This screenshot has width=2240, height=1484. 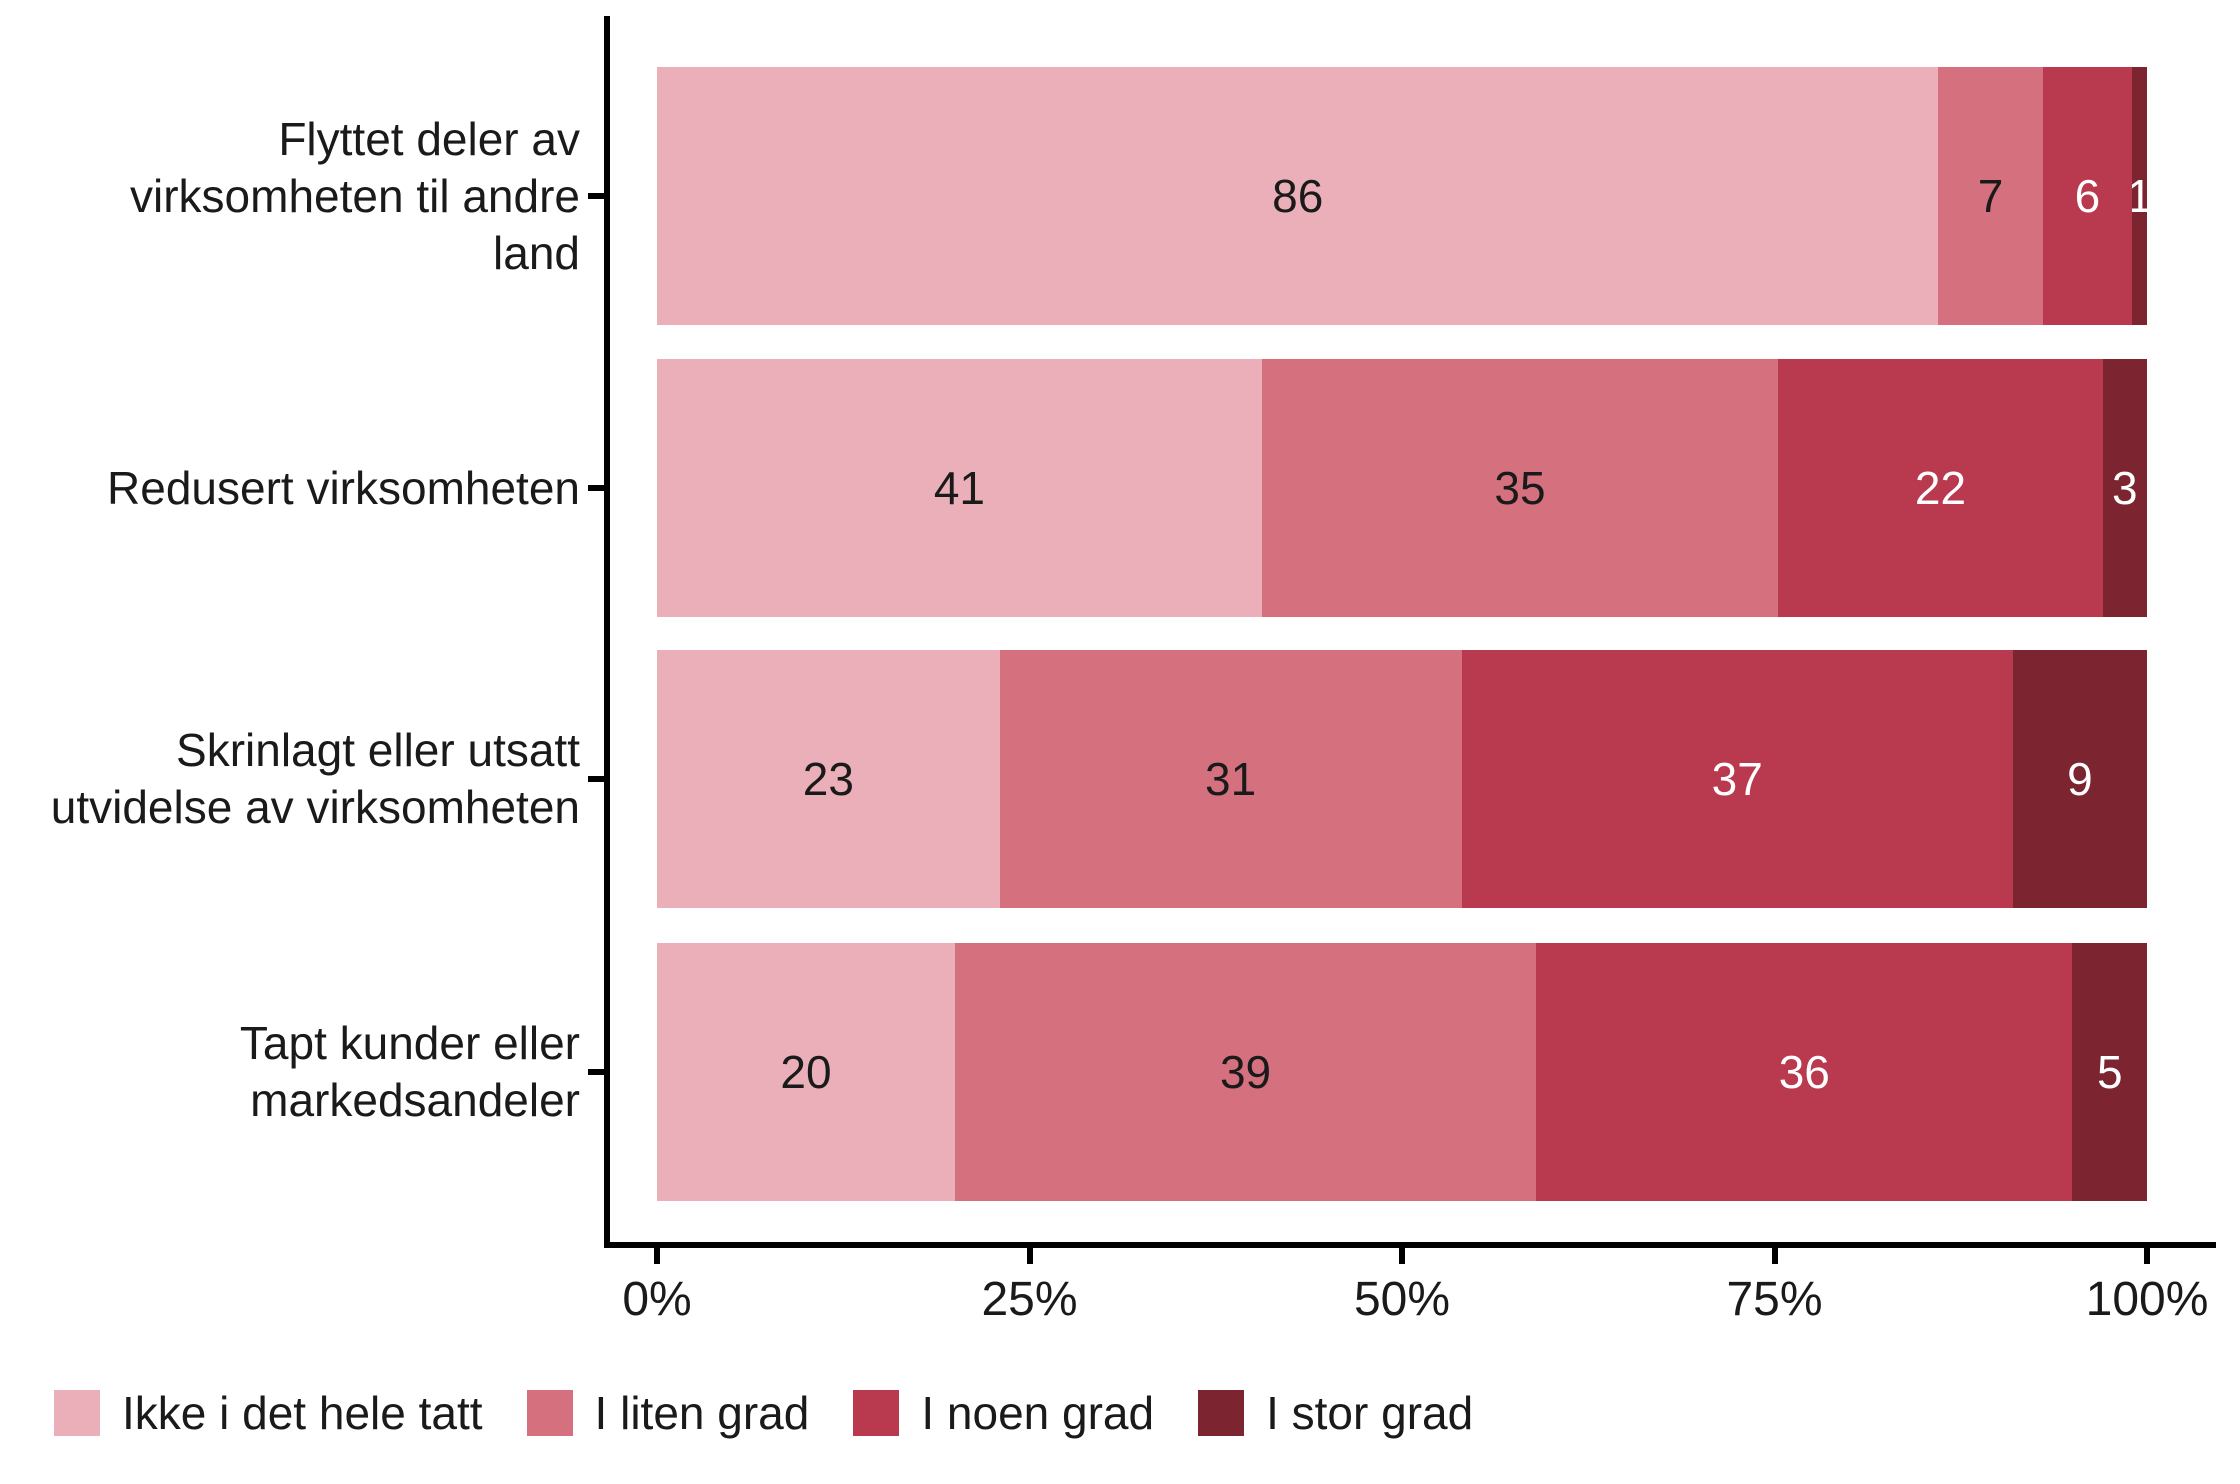 I want to click on bar-segment-value: 37, so click(x=1737, y=779).